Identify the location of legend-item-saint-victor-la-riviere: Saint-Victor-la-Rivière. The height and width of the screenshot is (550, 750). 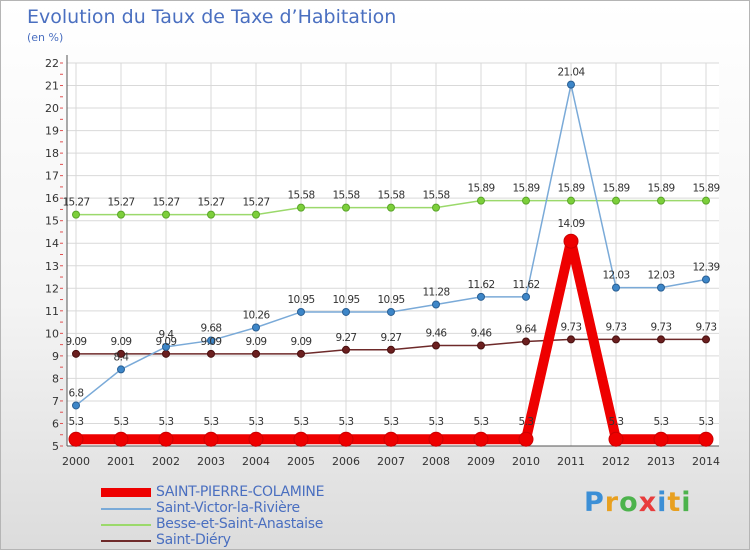
(231, 508).